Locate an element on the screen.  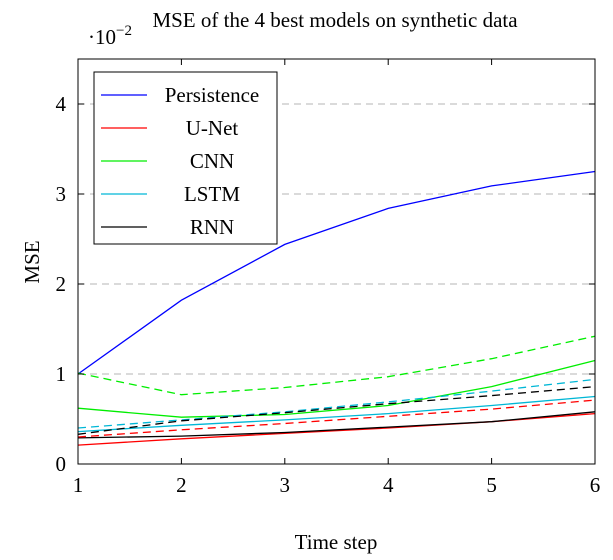
y-tick-label: 1 is located at coordinates (61, 374).